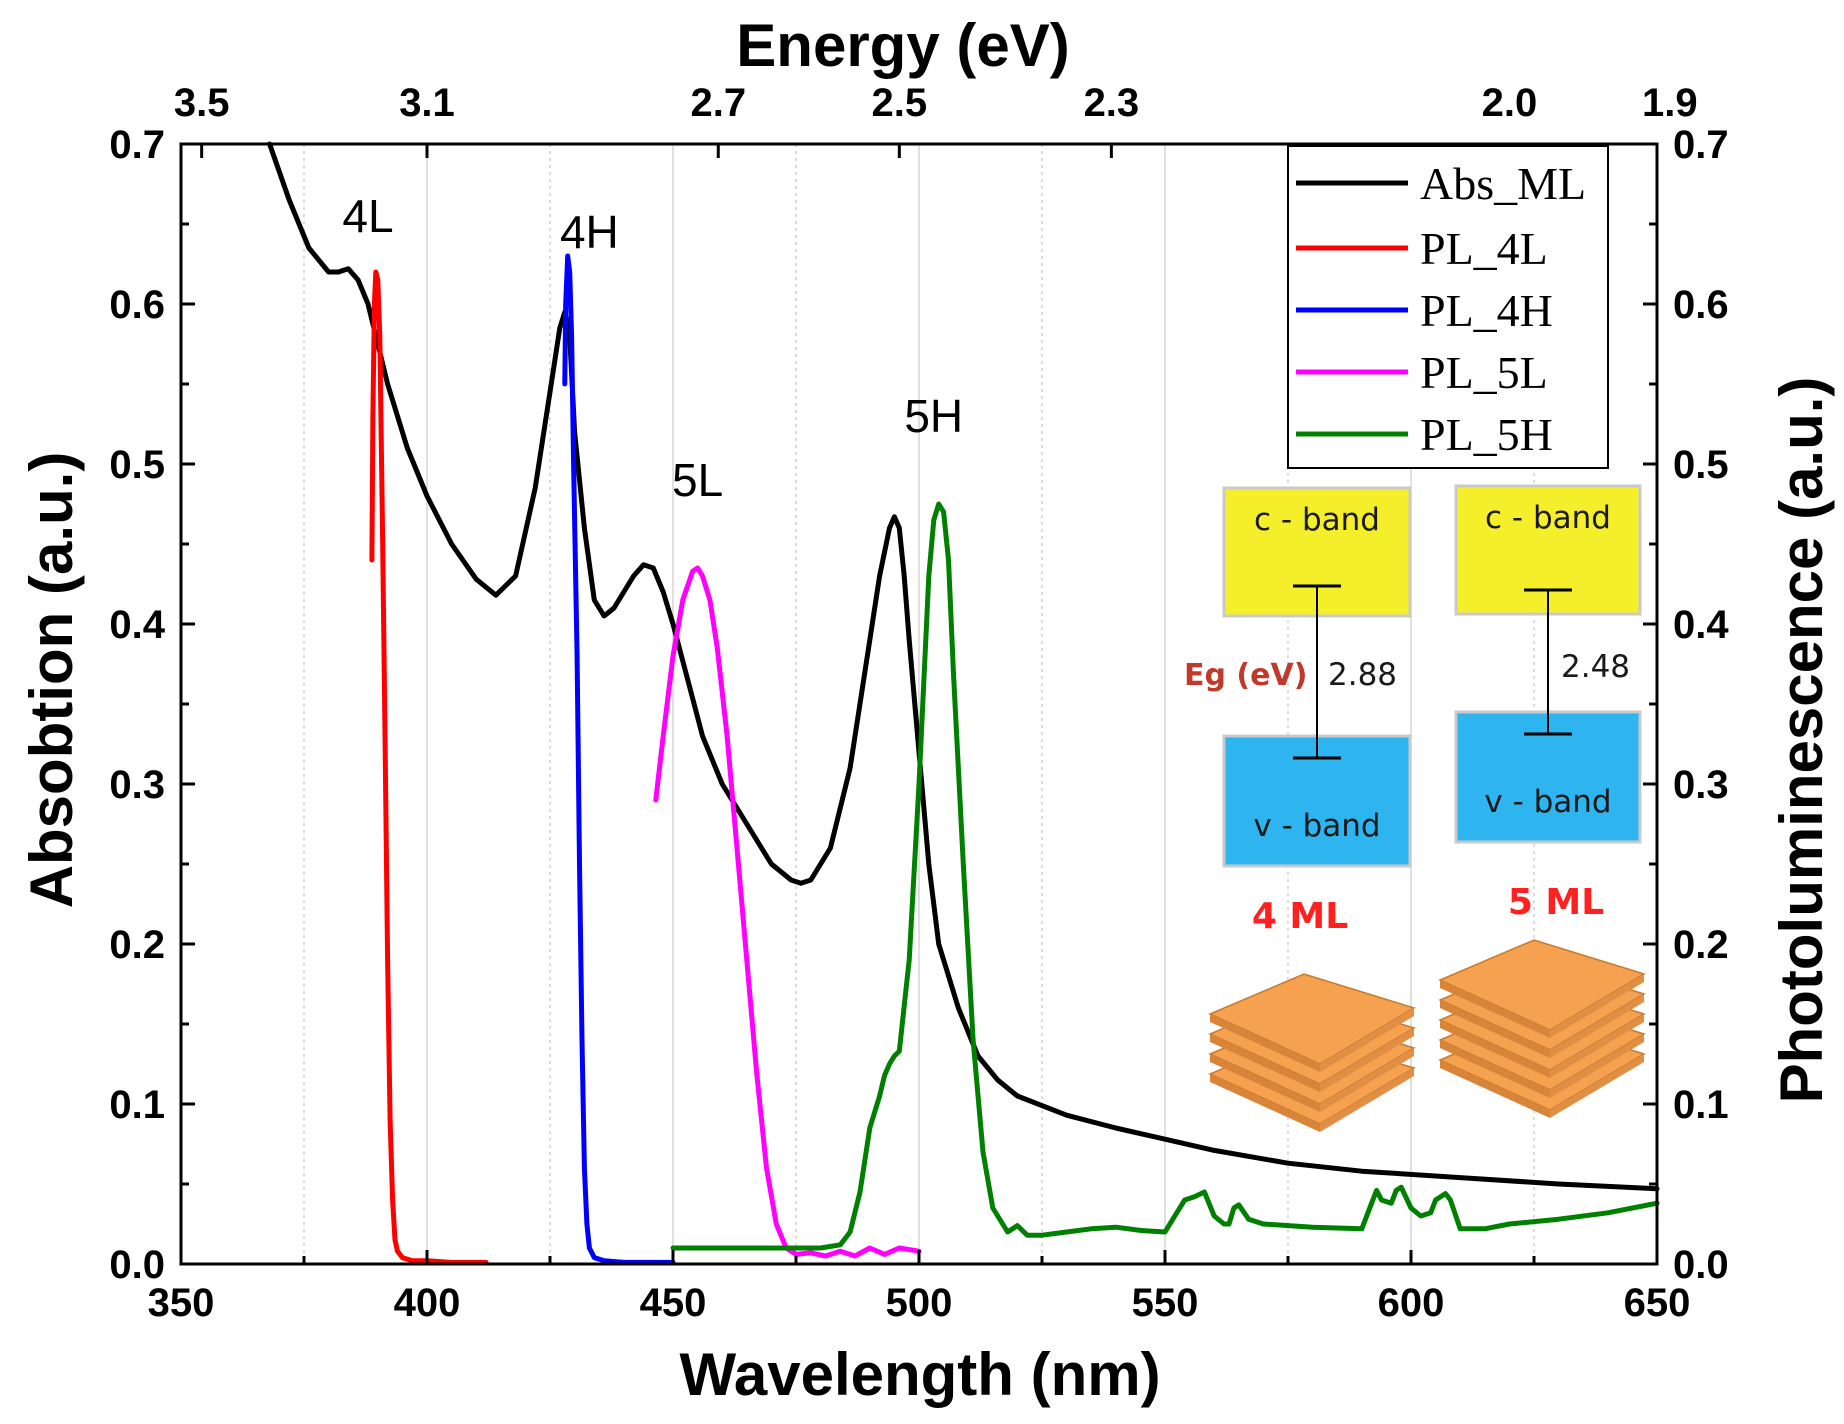 The width and height of the screenshot is (1844, 1424). I want to click on y-tick-label-right-0.7: 0.7, so click(1701, 145).